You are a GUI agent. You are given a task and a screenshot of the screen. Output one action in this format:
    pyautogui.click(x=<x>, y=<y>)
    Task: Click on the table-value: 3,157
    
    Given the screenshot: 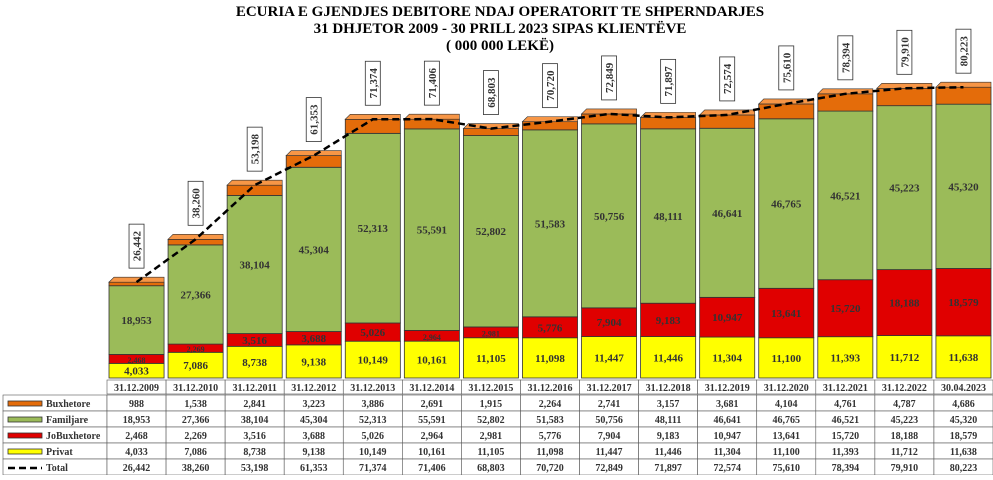 What is the action you would take?
    pyautogui.click(x=668, y=404)
    